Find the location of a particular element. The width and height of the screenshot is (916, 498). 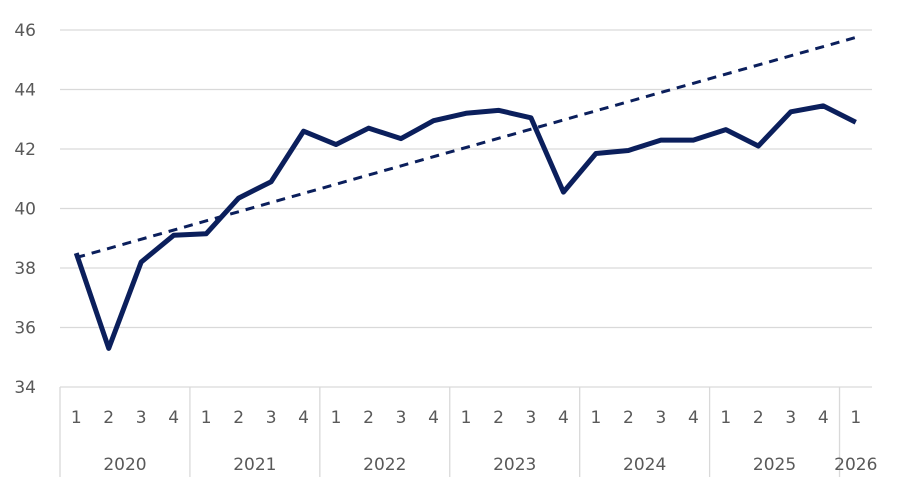

x-year-label: 2021 is located at coordinates (254, 465).